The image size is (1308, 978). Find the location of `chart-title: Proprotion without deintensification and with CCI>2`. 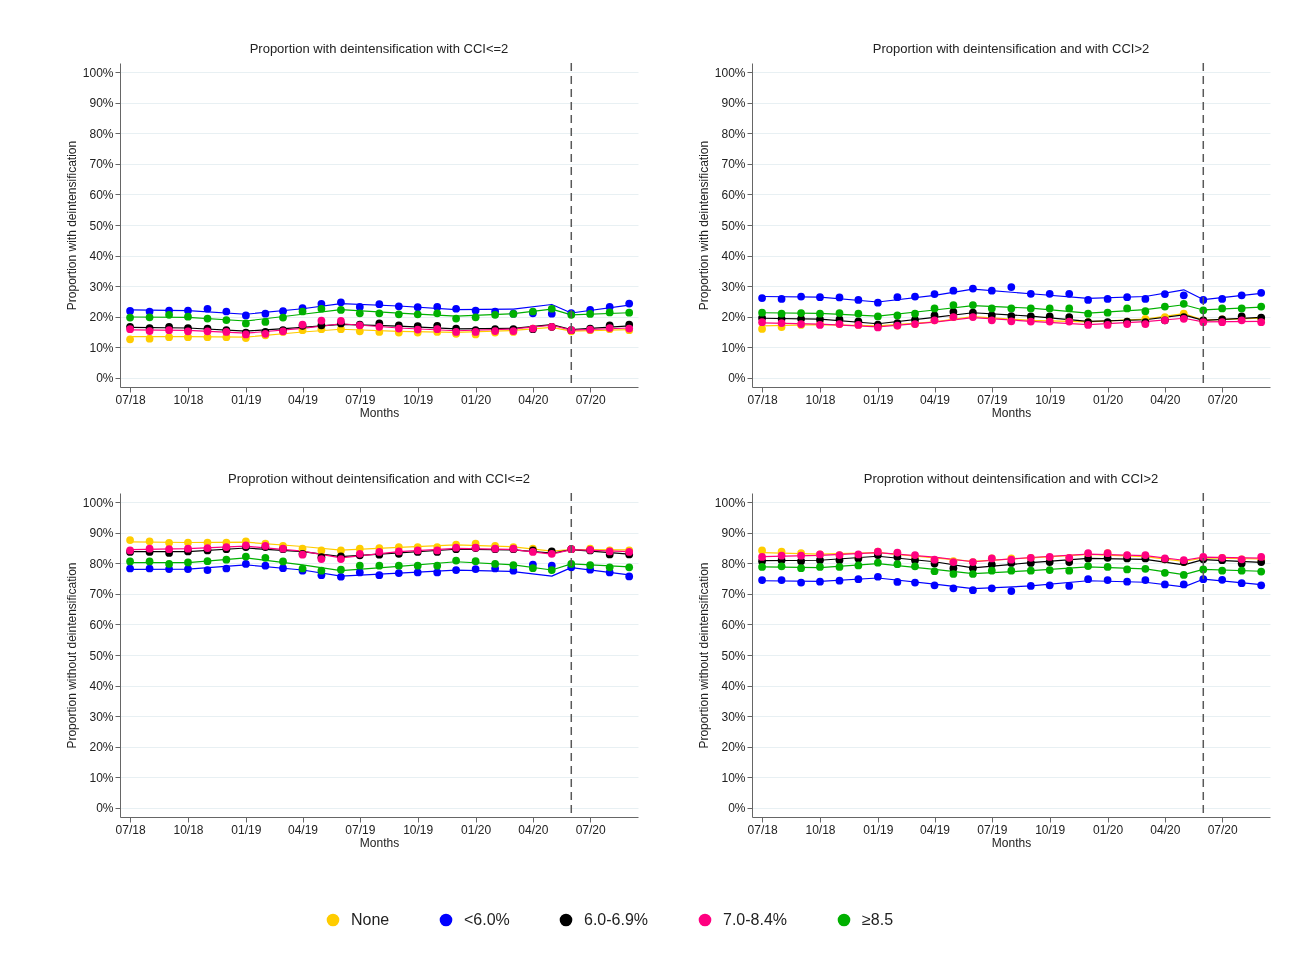

chart-title: Proprotion without deintensification and with CCI>2 is located at coordinates (1011, 479).